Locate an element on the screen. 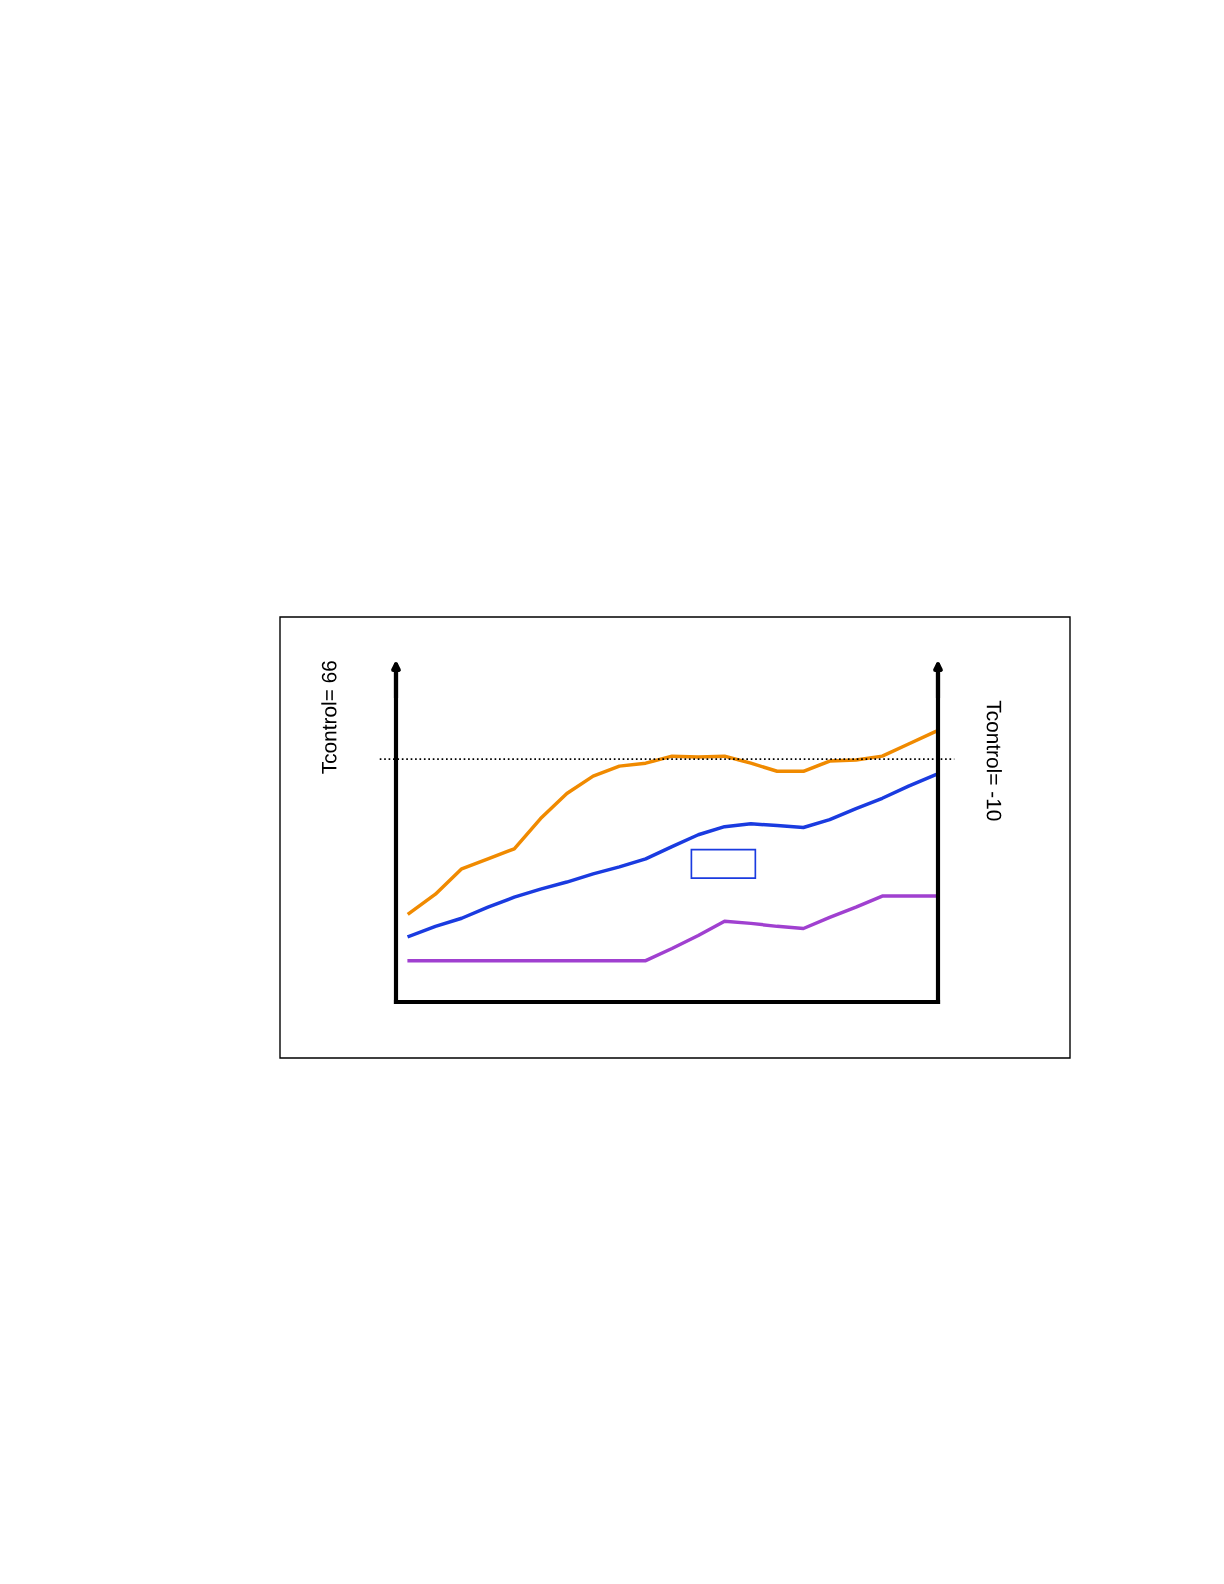  text: Tcontrol= 66 is located at coordinates (329, 717).